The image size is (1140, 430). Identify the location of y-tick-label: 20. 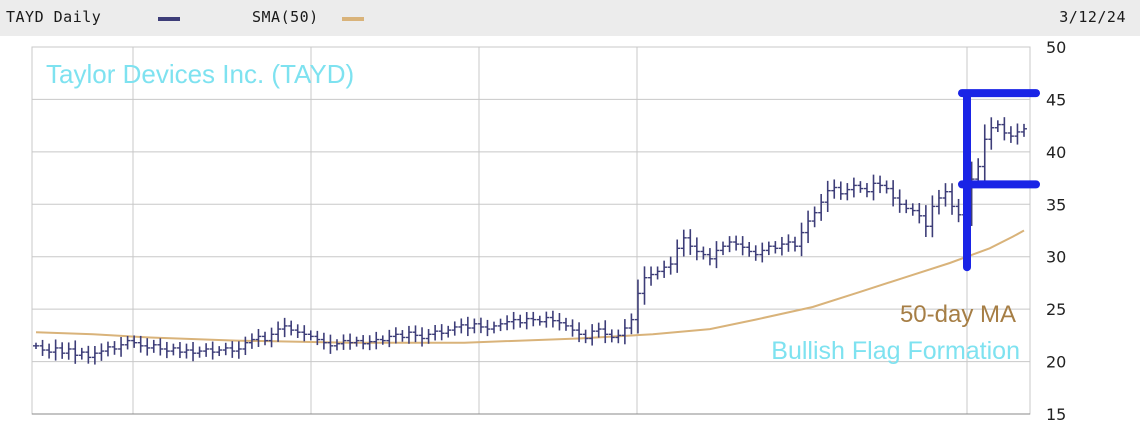
(1056, 362).